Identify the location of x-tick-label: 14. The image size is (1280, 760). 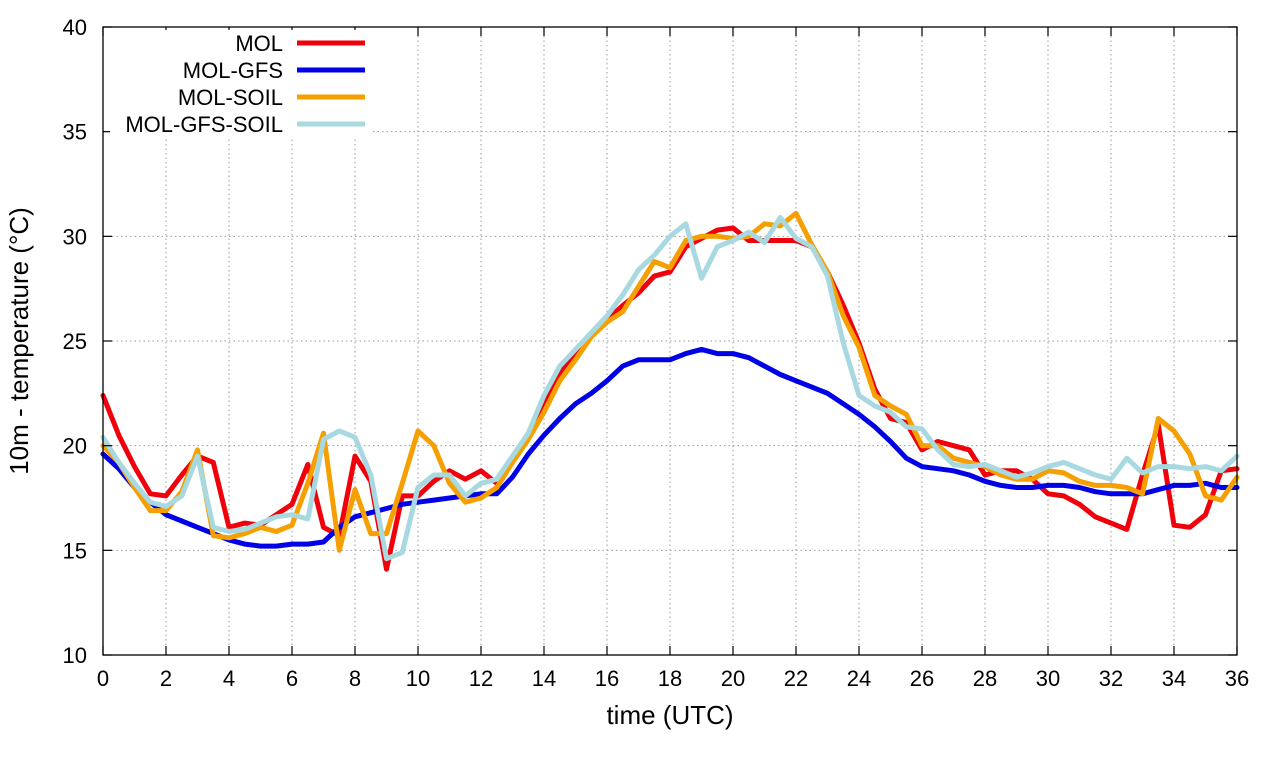
(544, 678).